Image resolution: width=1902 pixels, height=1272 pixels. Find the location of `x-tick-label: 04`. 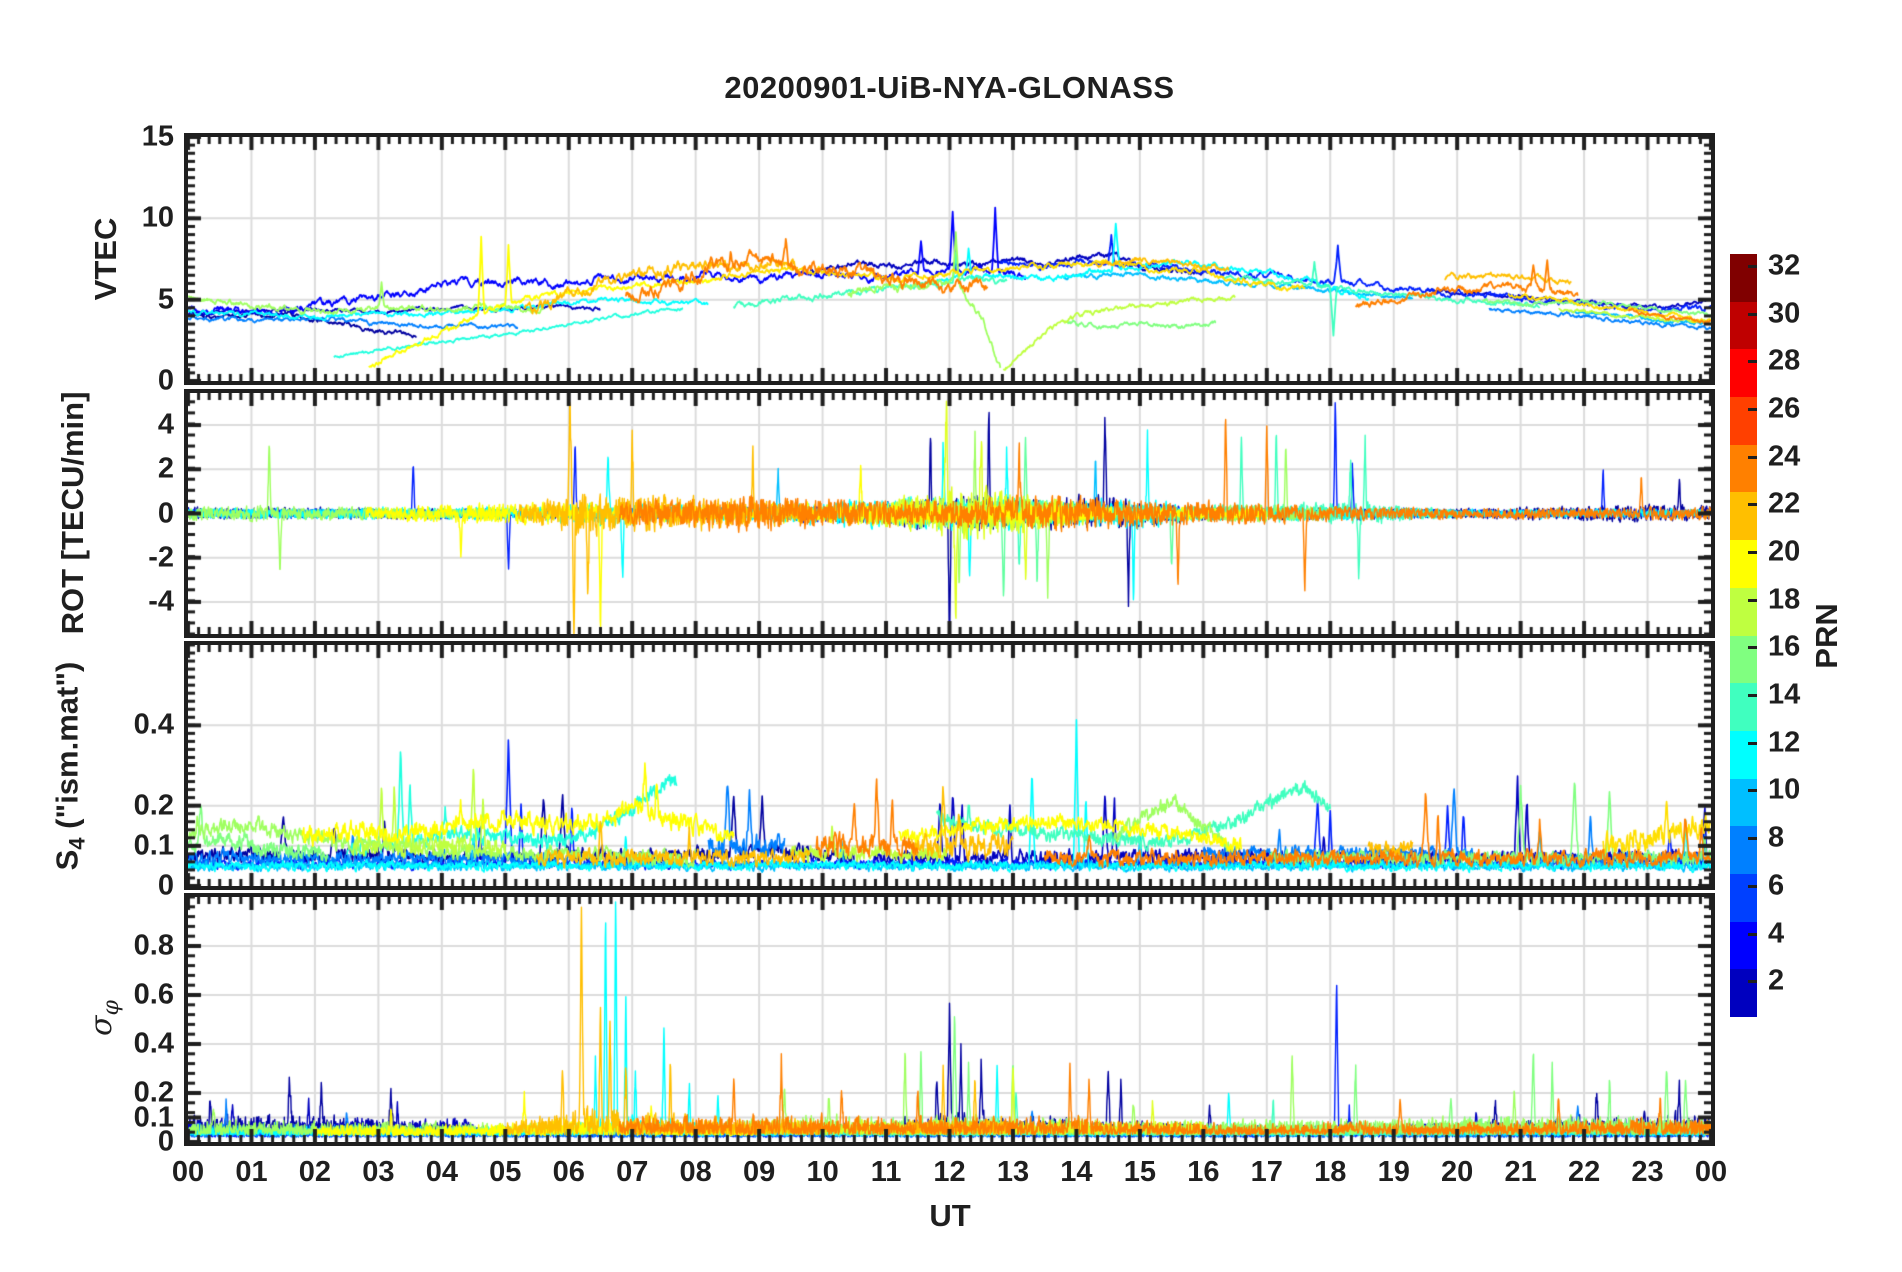

x-tick-label: 04 is located at coordinates (441, 1172).